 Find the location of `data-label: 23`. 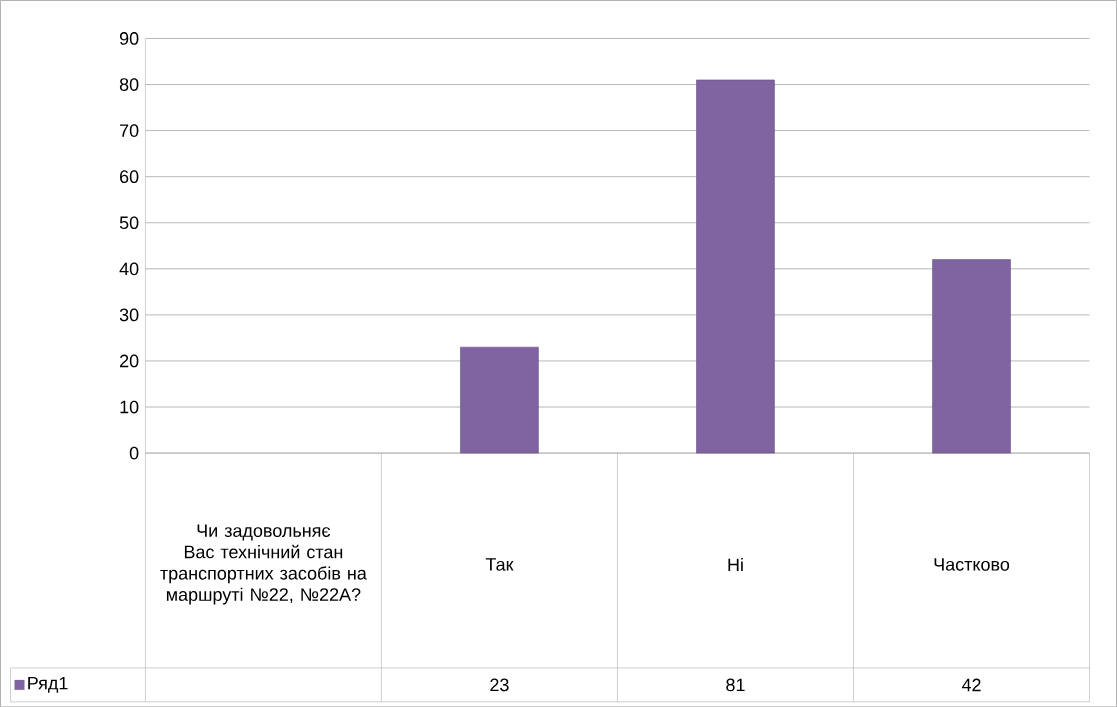

data-label: 23 is located at coordinates (499, 685).